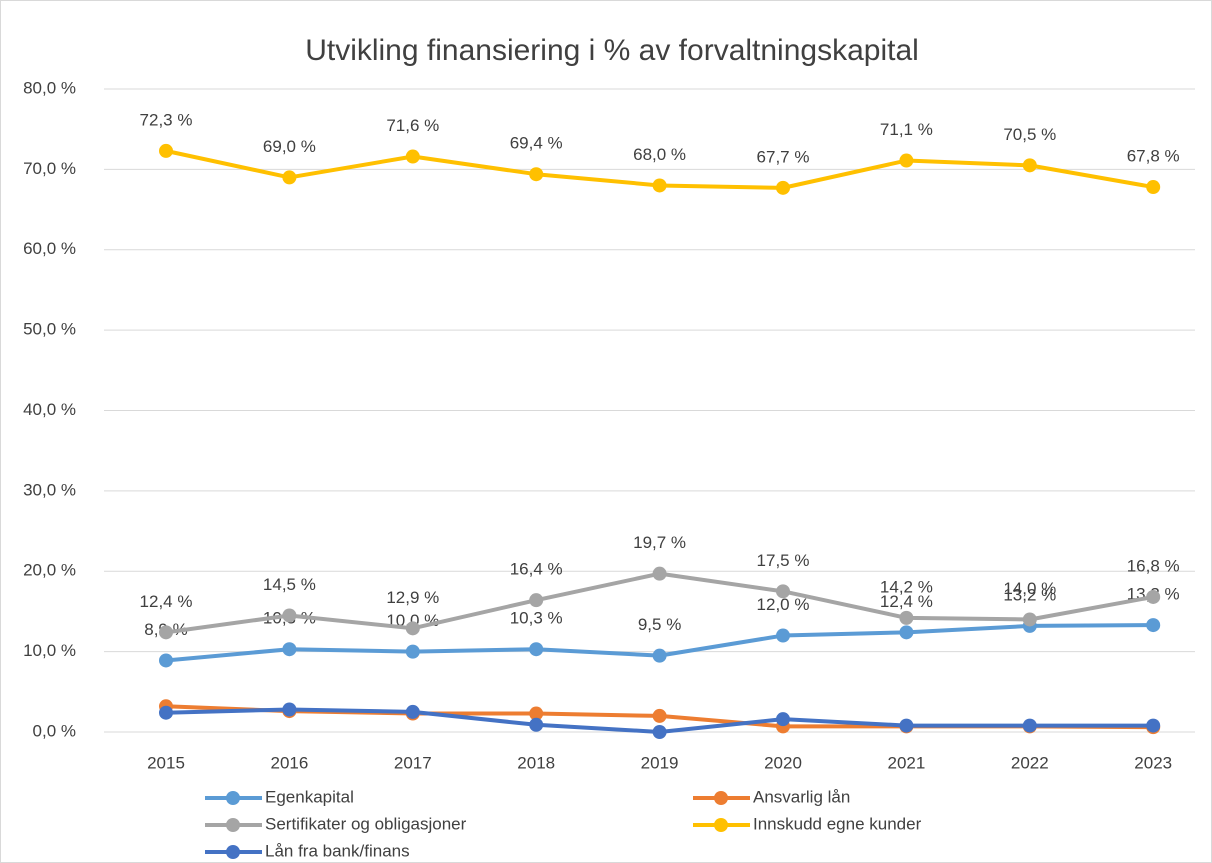  What do you see at coordinates (1029, 588) in the screenshot?
I see `data-label: 14,0 %` at bounding box center [1029, 588].